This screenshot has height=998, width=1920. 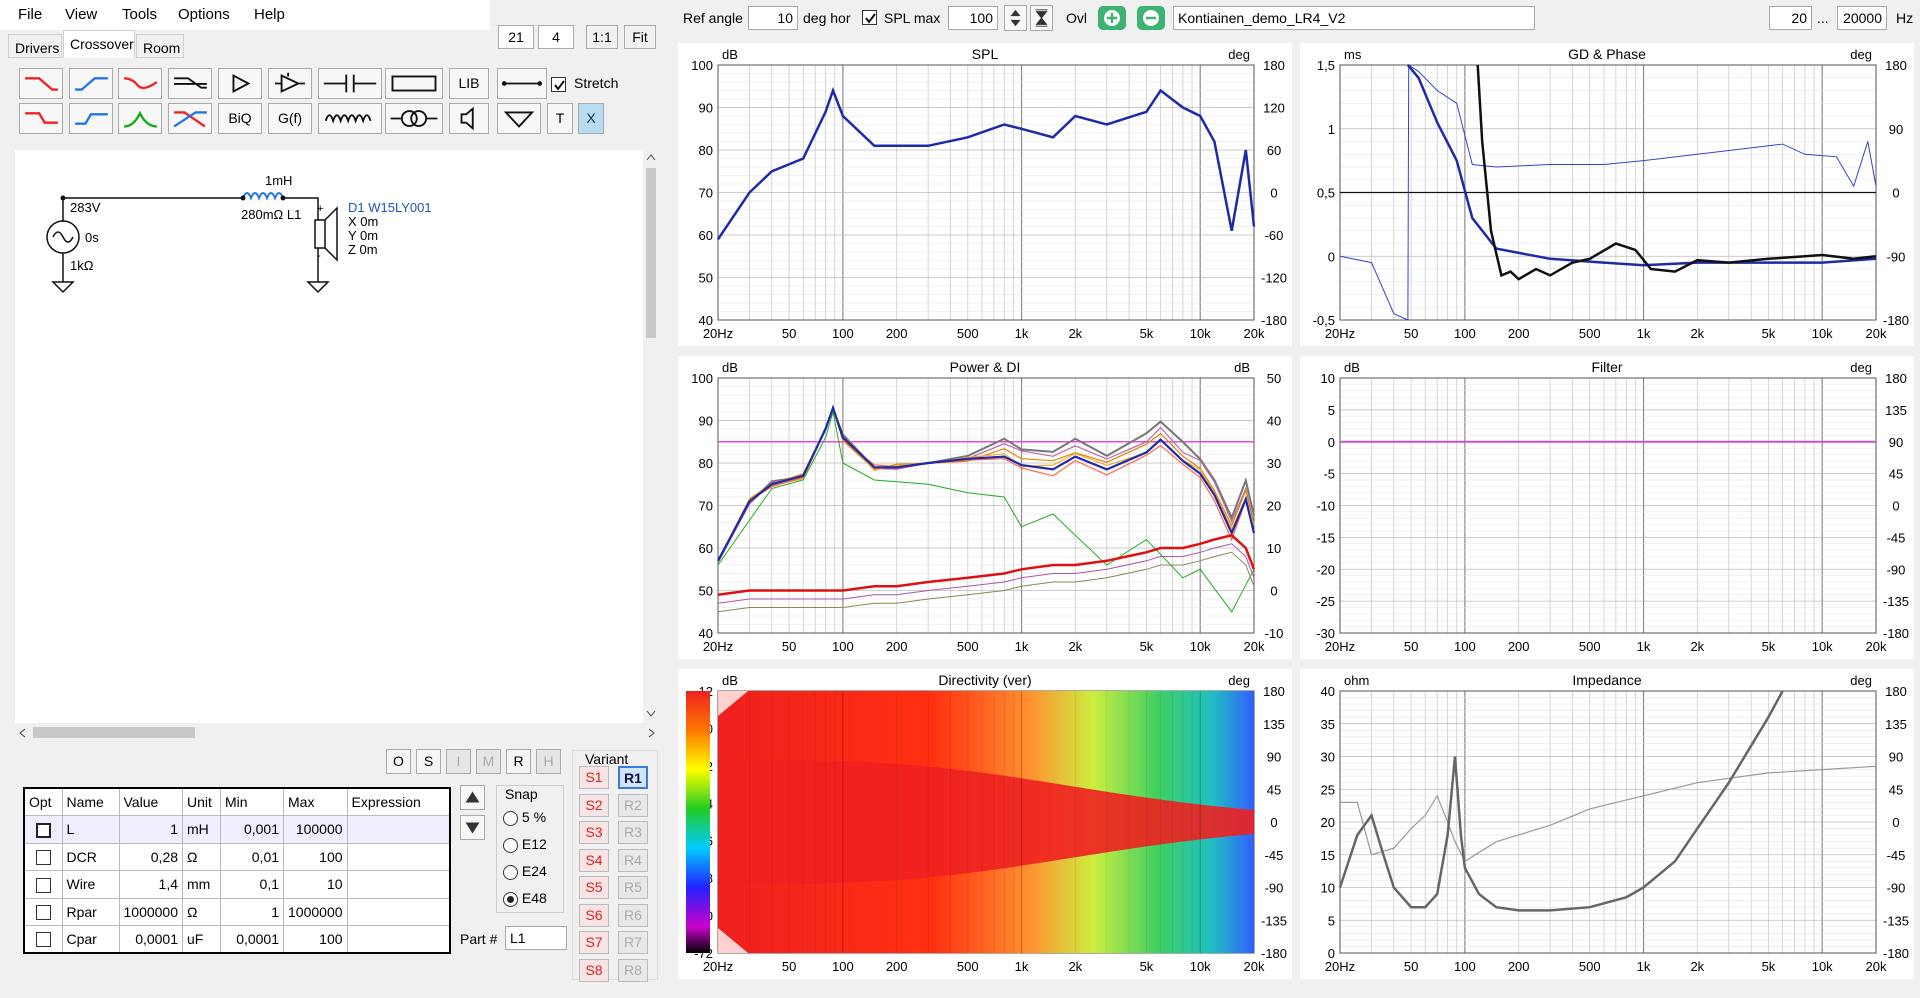 What do you see at coordinates (458, 761) in the screenshot?
I see `i-button: I` at bounding box center [458, 761].